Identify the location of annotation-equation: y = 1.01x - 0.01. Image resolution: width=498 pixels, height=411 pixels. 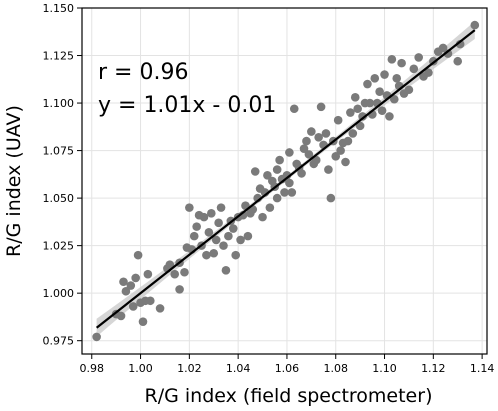
(187, 105).